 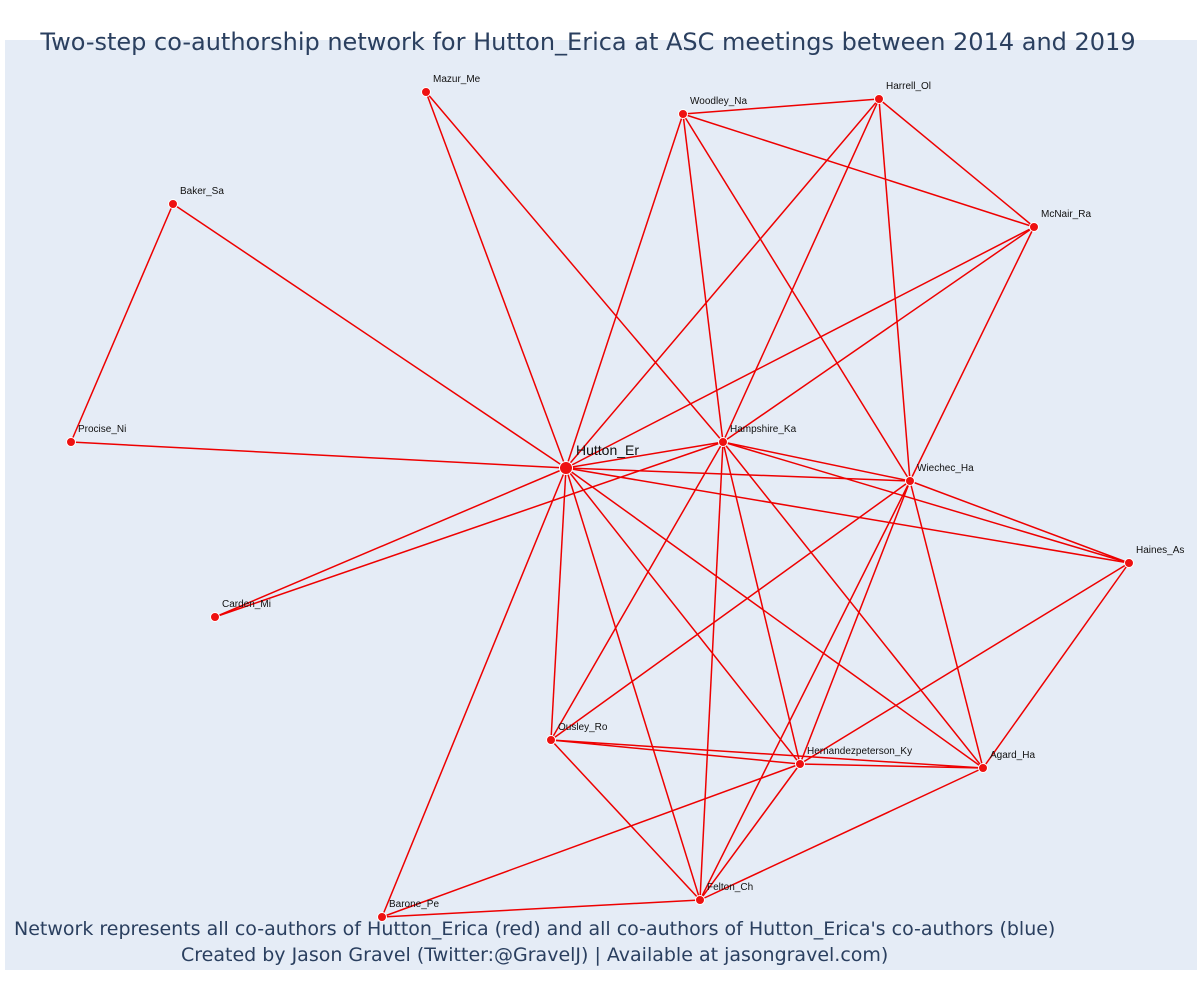 What do you see at coordinates (910, 481) in the screenshot?
I see `node-Wiechec_Ha` at bounding box center [910, 481].